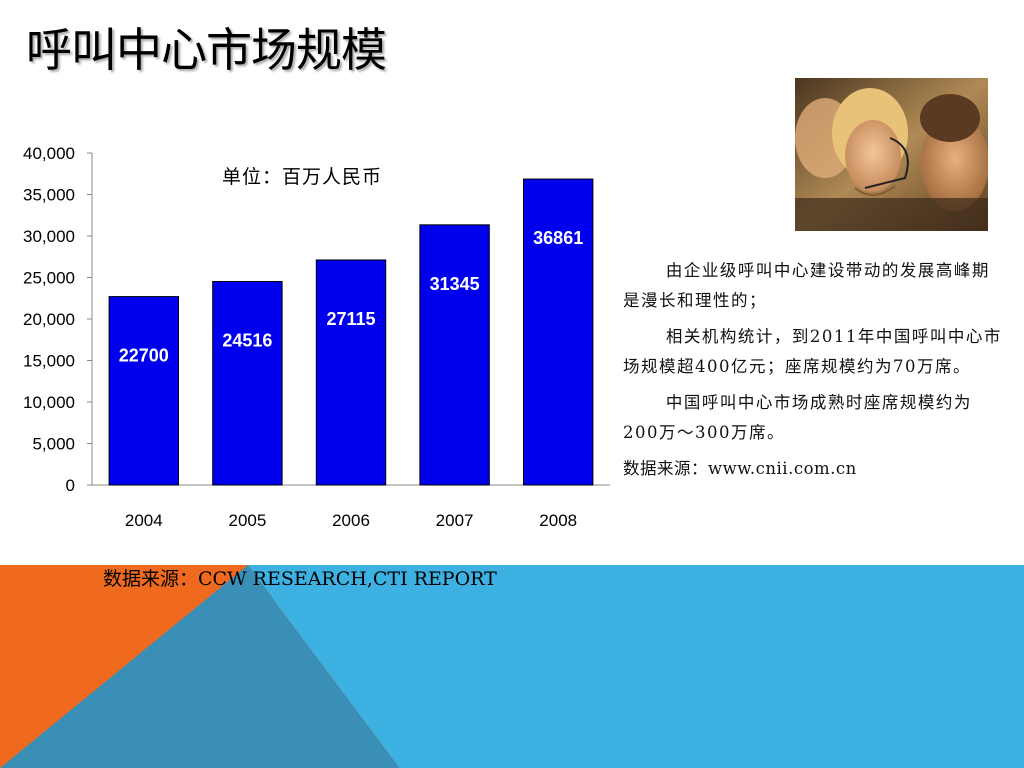  I want to click on x-tick-label: 2004, so click(144, 520).